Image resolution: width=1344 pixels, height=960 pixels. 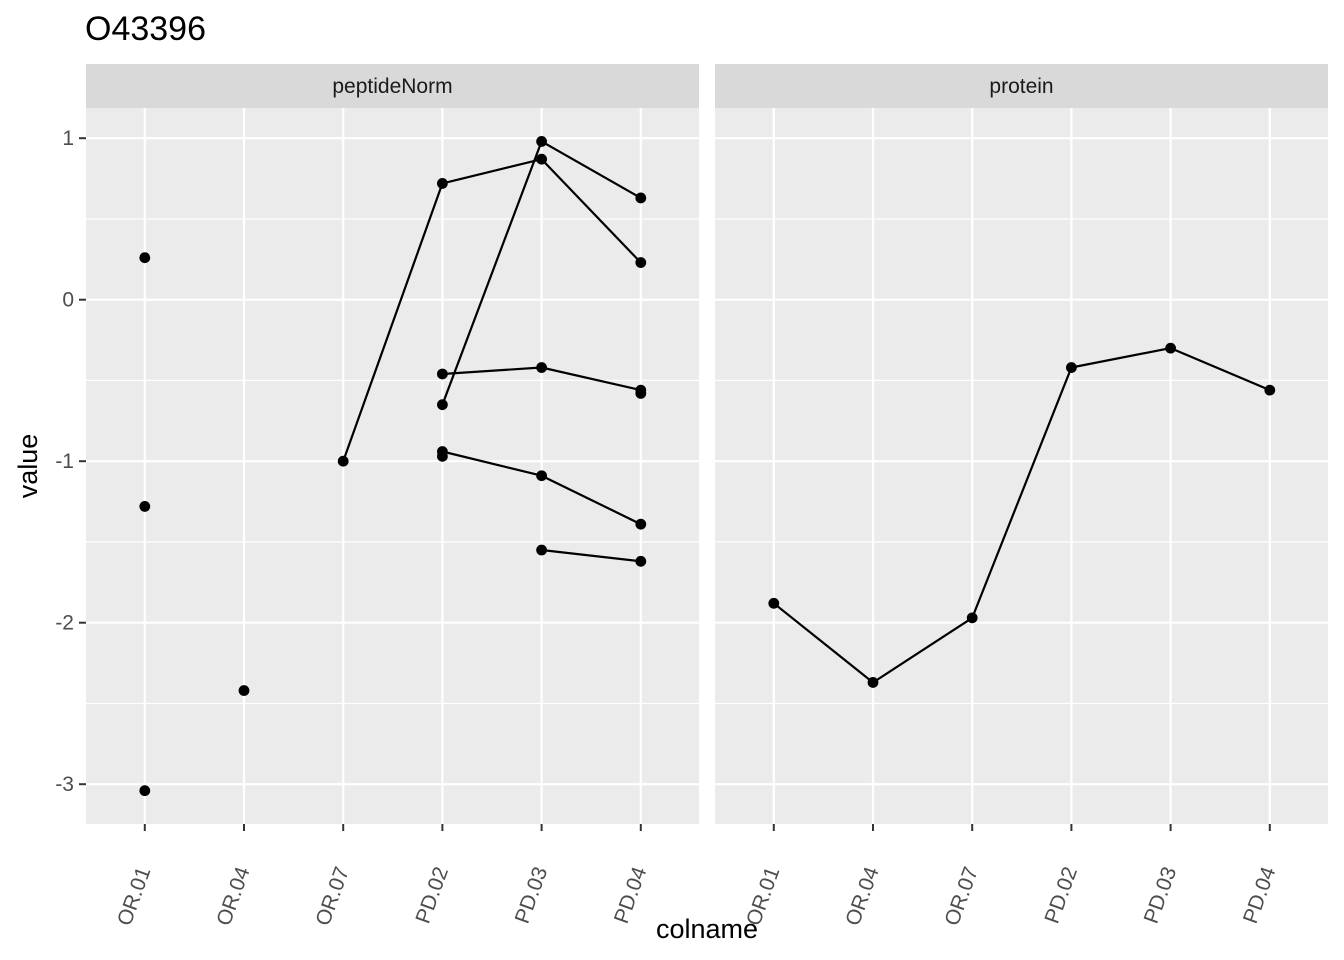 I want to click on y-axis: 1 0 -1 -2 -3, so click(x=70, y=461).